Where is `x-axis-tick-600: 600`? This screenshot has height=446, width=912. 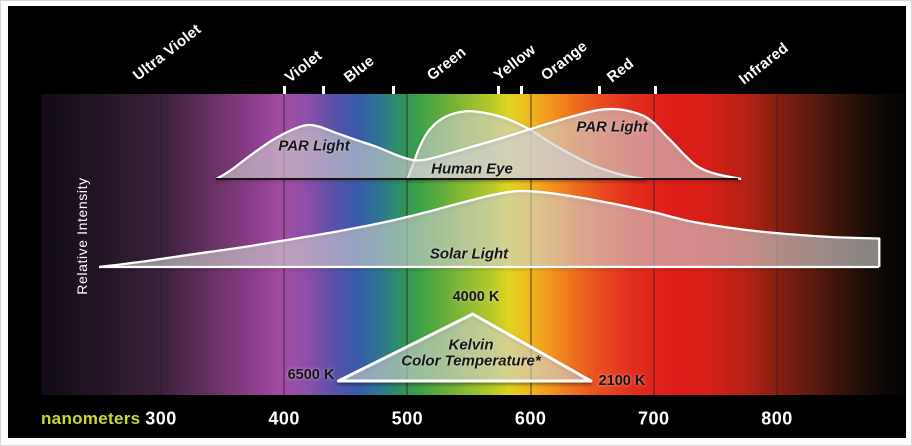
x-axis-tick-600: 600 is located at coordinates (530, 418).